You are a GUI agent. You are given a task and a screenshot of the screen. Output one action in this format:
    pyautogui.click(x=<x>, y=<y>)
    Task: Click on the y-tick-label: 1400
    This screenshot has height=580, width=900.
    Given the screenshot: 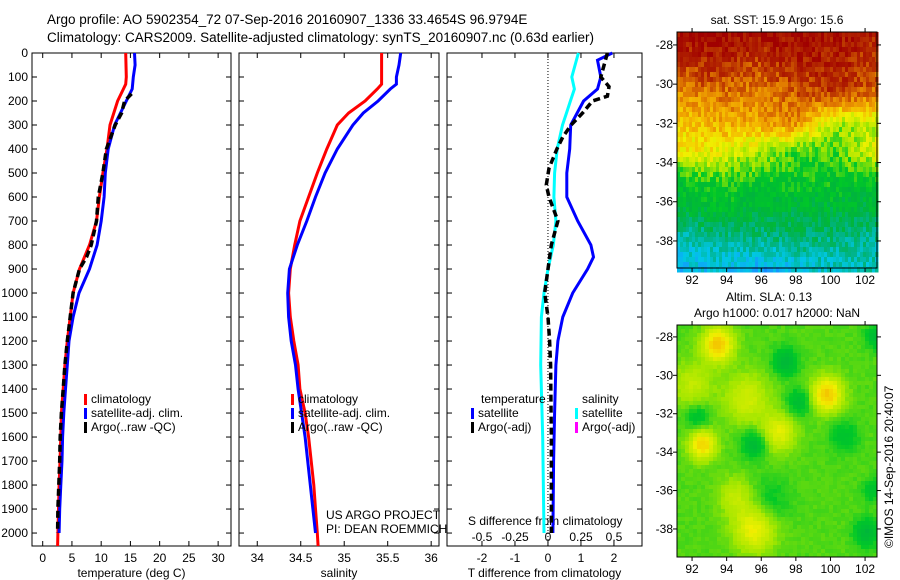 What is the action you would take?
    pyautogui.click(x=14, y=389)
    